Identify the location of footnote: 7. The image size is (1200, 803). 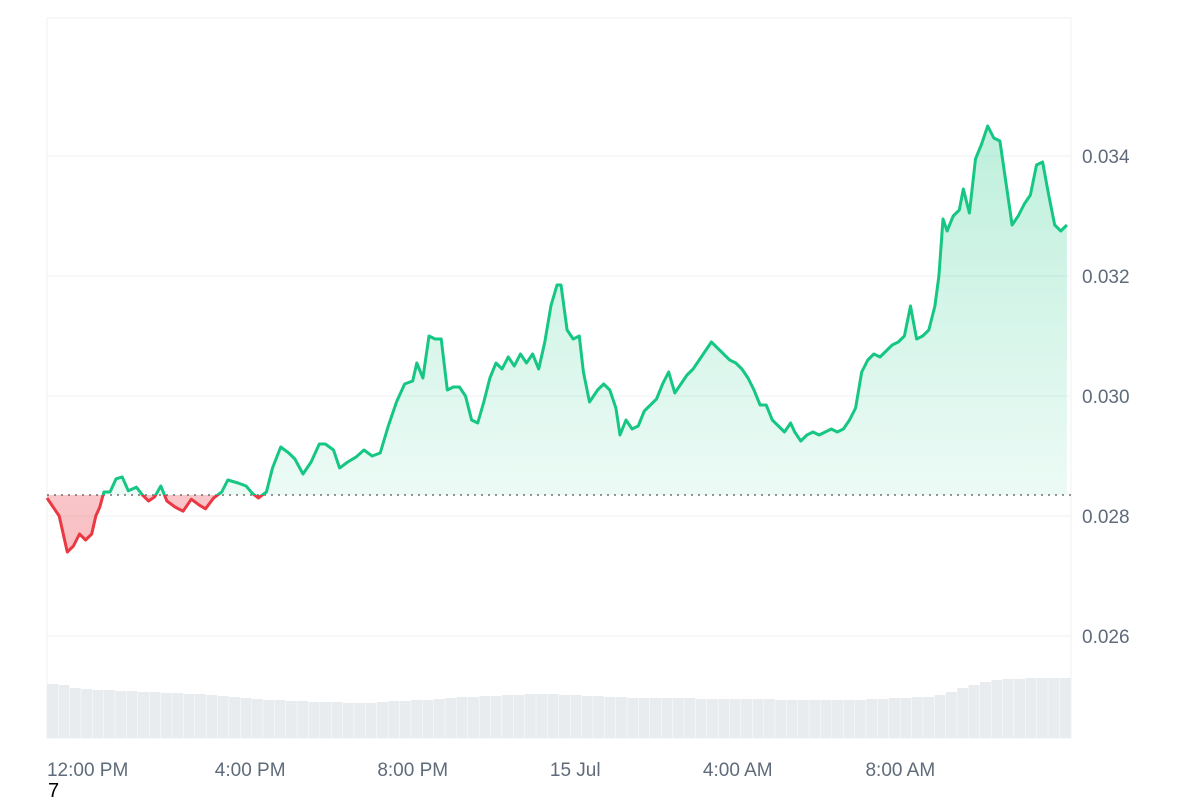
(54, 791).